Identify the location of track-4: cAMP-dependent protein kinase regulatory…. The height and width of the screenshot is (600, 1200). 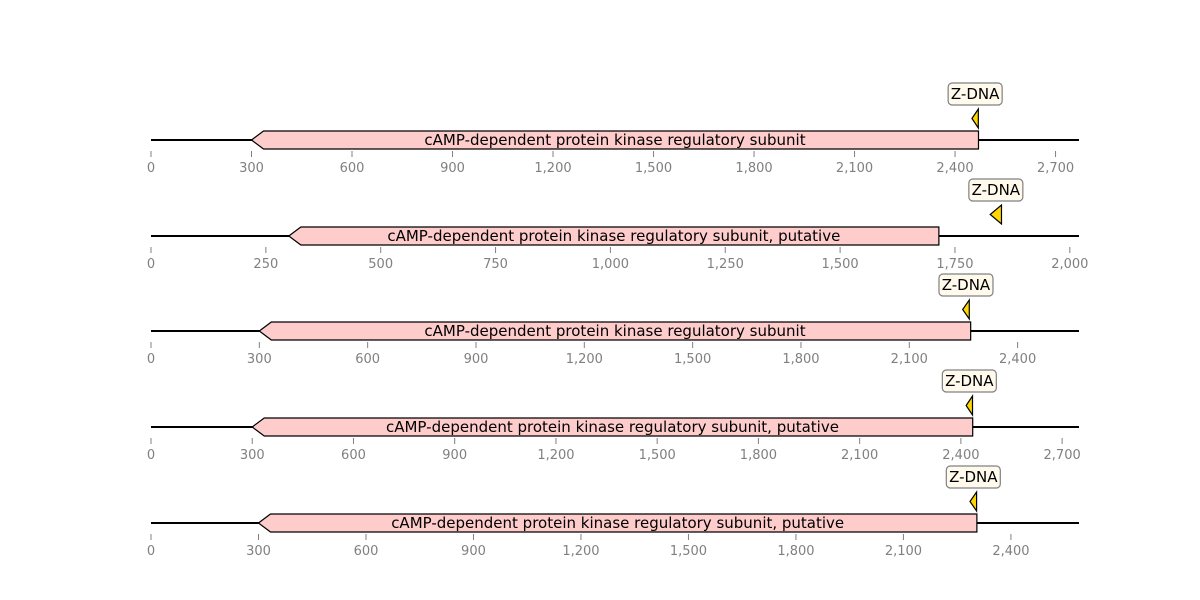
(614, 416).